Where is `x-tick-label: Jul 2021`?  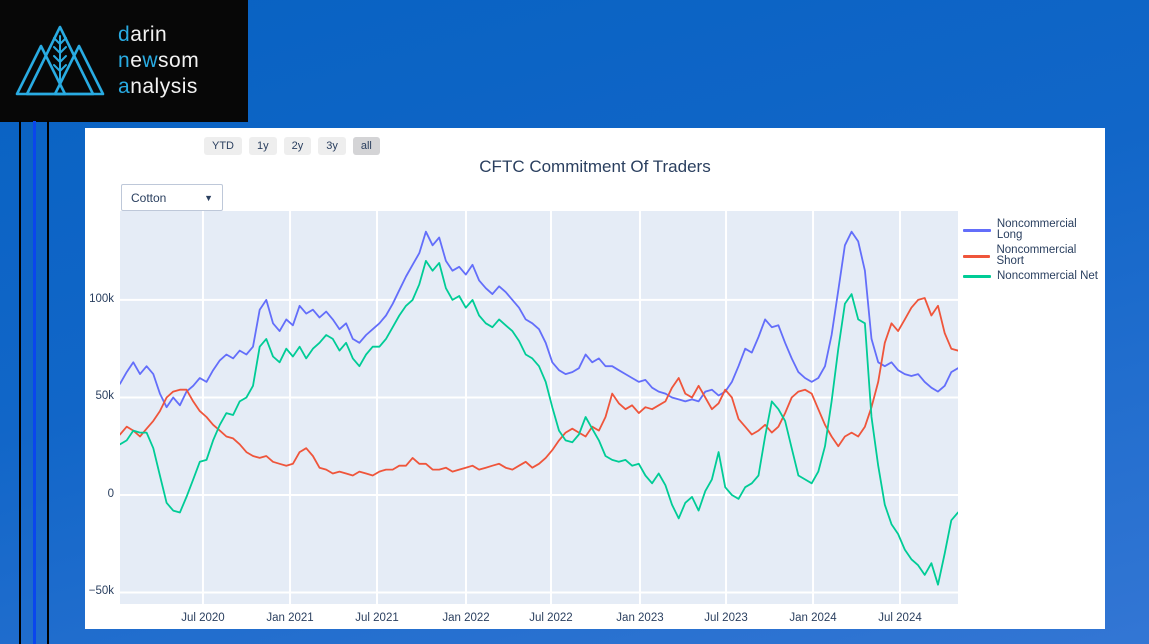 x-tick-label: Jul 2021 is located at coordinates (377, 618).